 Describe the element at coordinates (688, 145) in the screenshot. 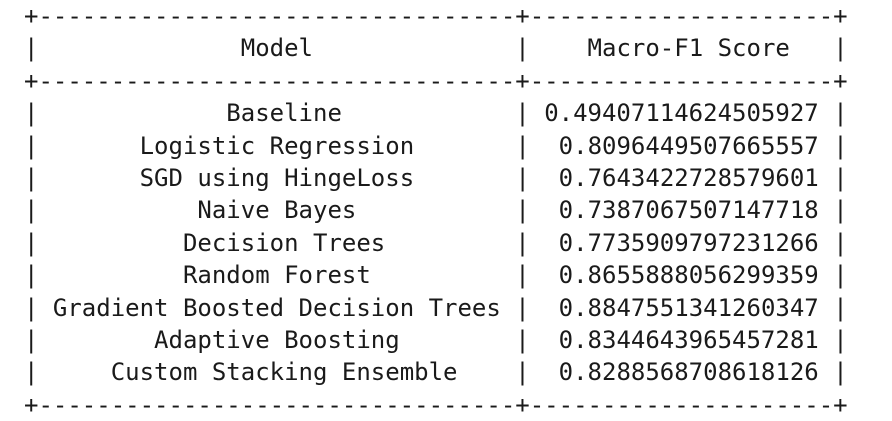

I see `macro-f1-score-cell: 0.8096449507665557` at that location.